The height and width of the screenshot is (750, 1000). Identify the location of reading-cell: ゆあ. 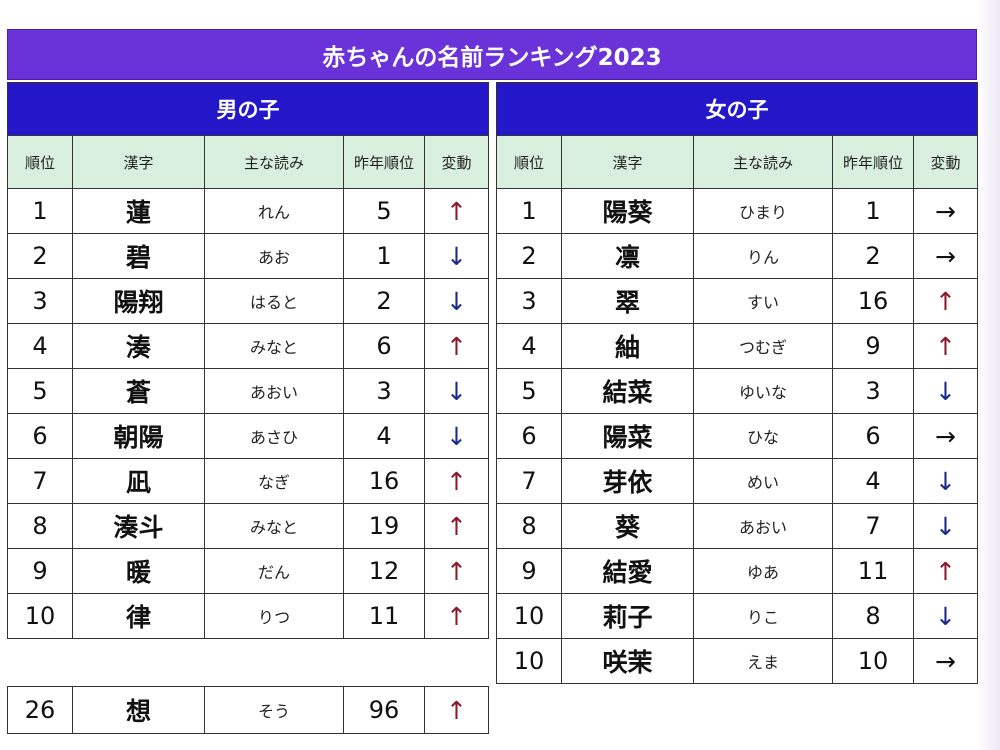
(763, 571).